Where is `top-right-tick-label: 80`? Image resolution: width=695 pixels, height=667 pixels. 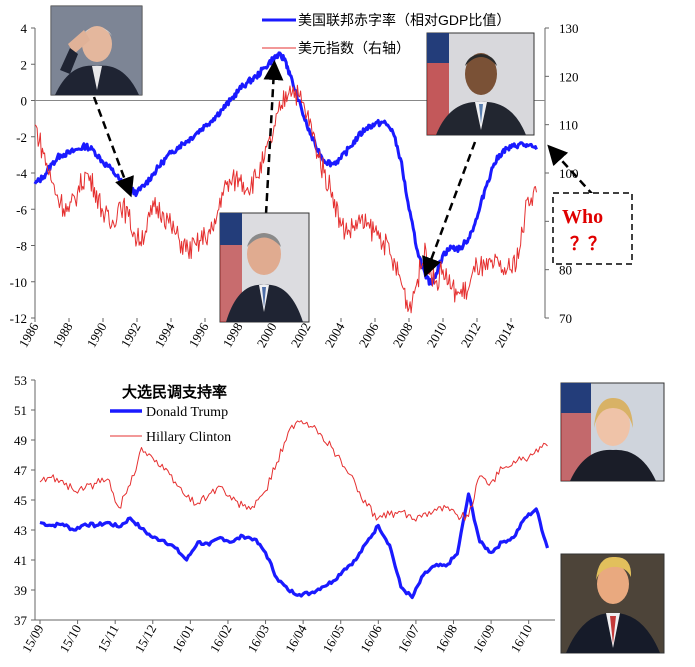
top-right-tick-label: 80 is located at coordinates (565, 270).